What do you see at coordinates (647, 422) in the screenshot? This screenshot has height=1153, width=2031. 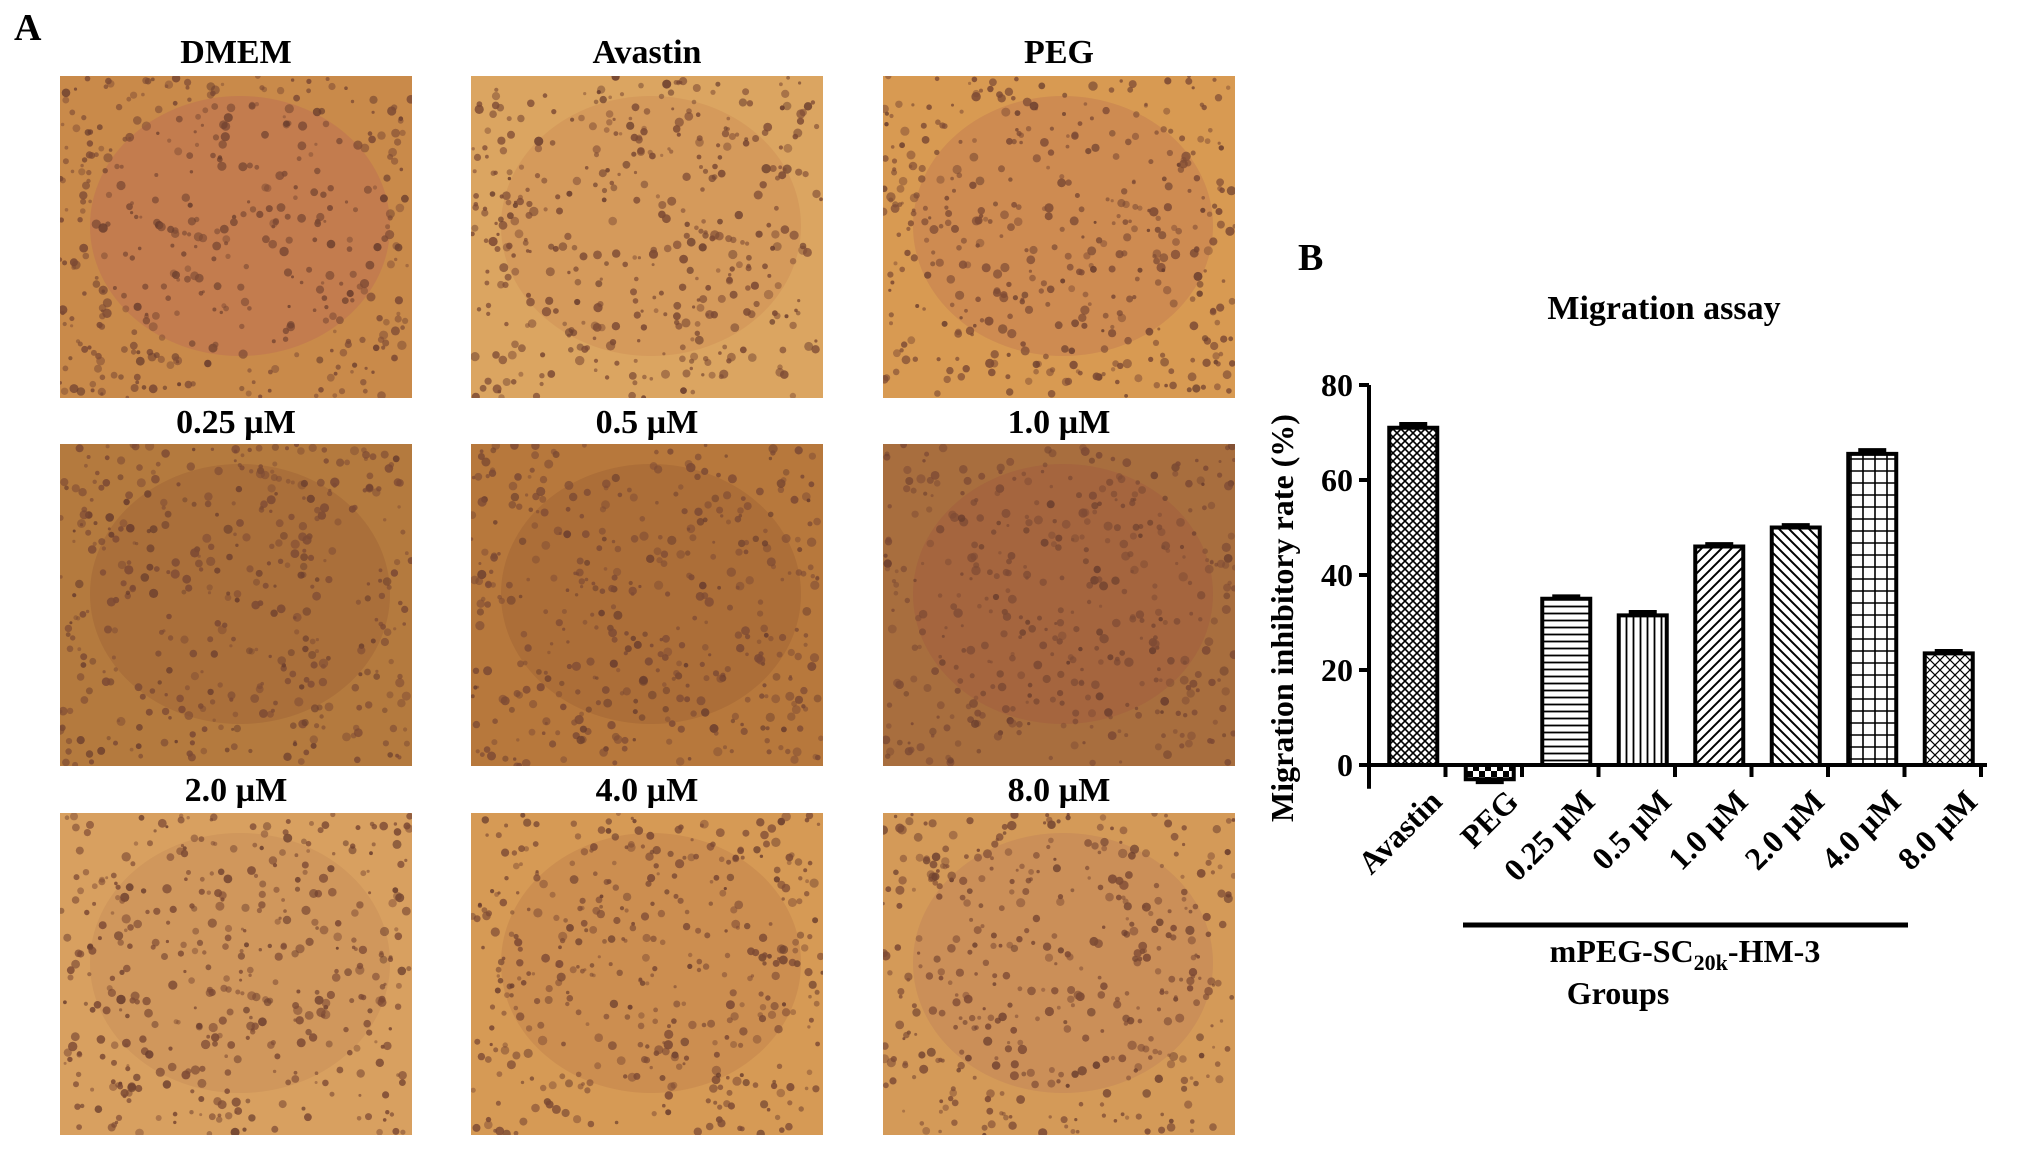 I see `micrograph-caption: 0.5 µM` at bounding box center [647, 422].